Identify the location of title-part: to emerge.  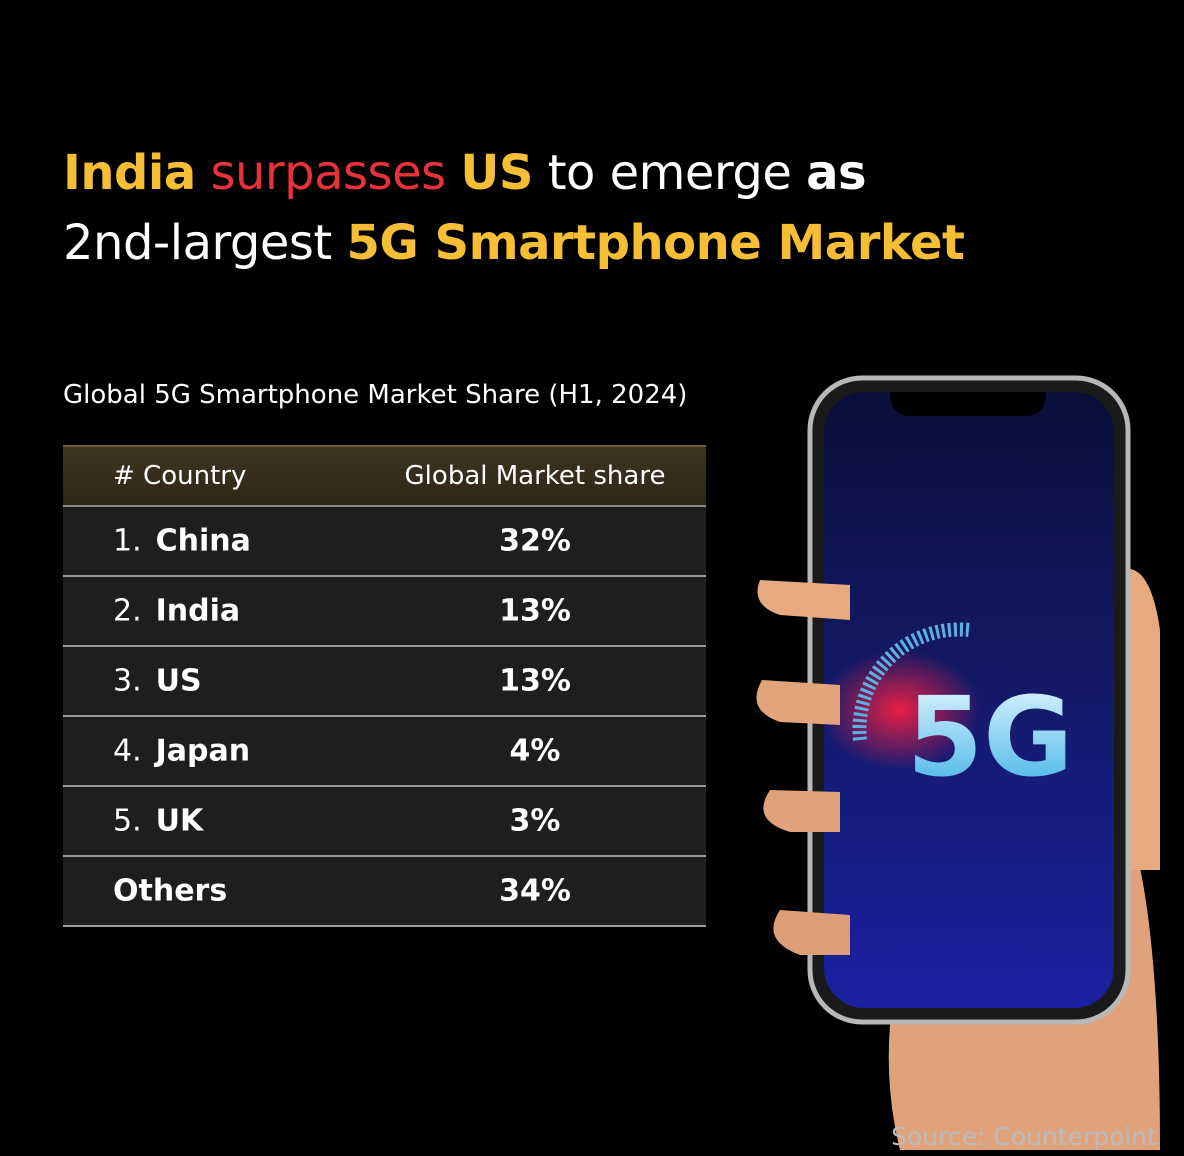
(669, 173).